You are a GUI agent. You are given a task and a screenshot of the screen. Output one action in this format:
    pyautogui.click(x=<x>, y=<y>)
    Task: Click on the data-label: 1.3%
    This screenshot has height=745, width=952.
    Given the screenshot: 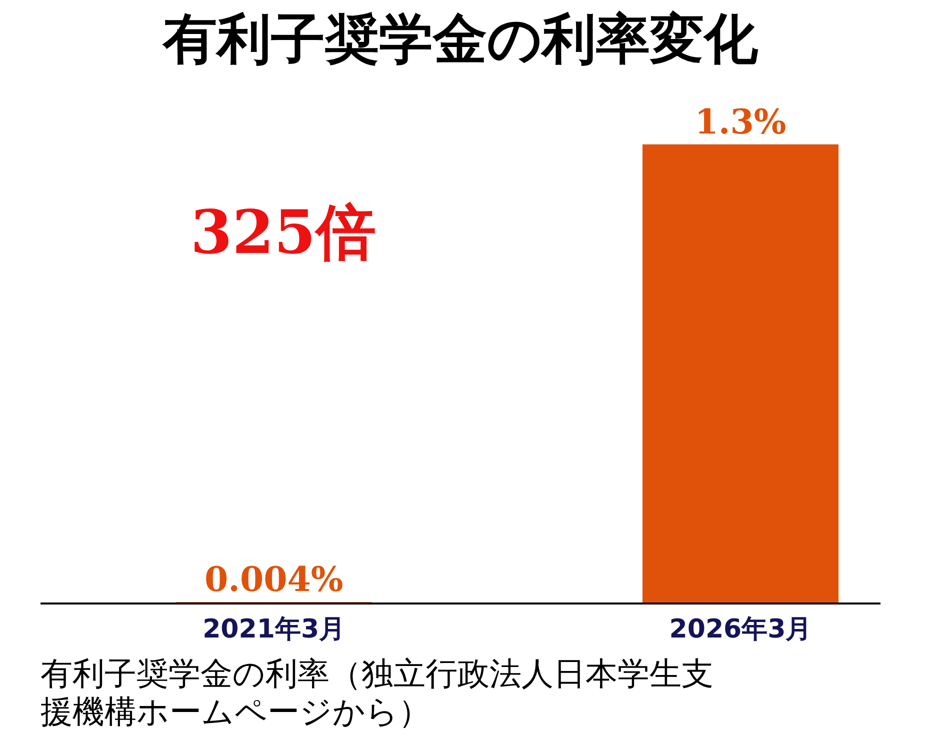 What is the action you would take?
    pyautogui.click(x=740, y=122)
    